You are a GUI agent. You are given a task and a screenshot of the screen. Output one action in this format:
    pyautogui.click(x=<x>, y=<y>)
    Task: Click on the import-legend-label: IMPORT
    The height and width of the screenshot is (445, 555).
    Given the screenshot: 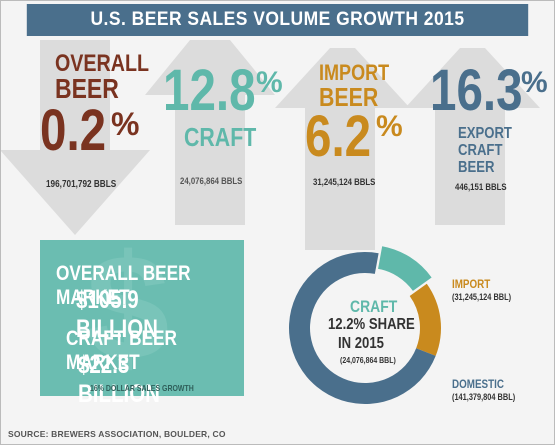 What is the action you would take?
    pyautogui.click(x=471, y=284)
    